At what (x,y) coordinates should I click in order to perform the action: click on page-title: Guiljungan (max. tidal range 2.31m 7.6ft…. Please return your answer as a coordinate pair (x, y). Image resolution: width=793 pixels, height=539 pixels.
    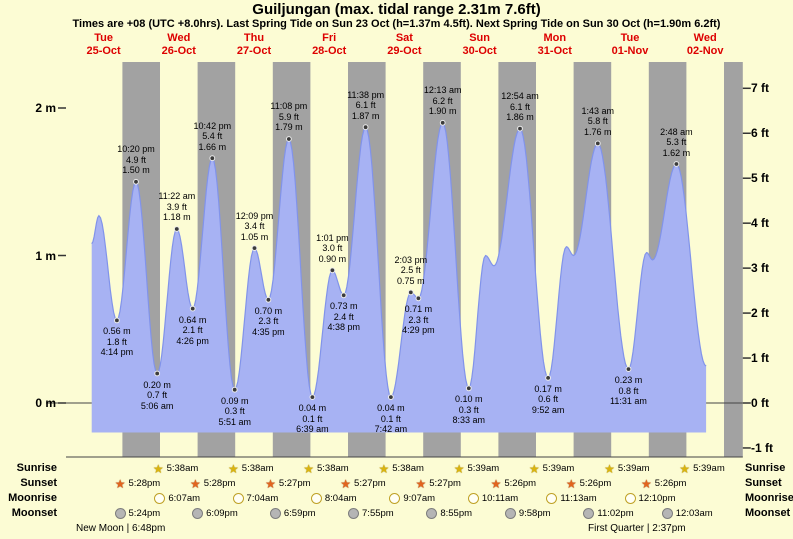
    Looking at the image, I should click on (396, 9).